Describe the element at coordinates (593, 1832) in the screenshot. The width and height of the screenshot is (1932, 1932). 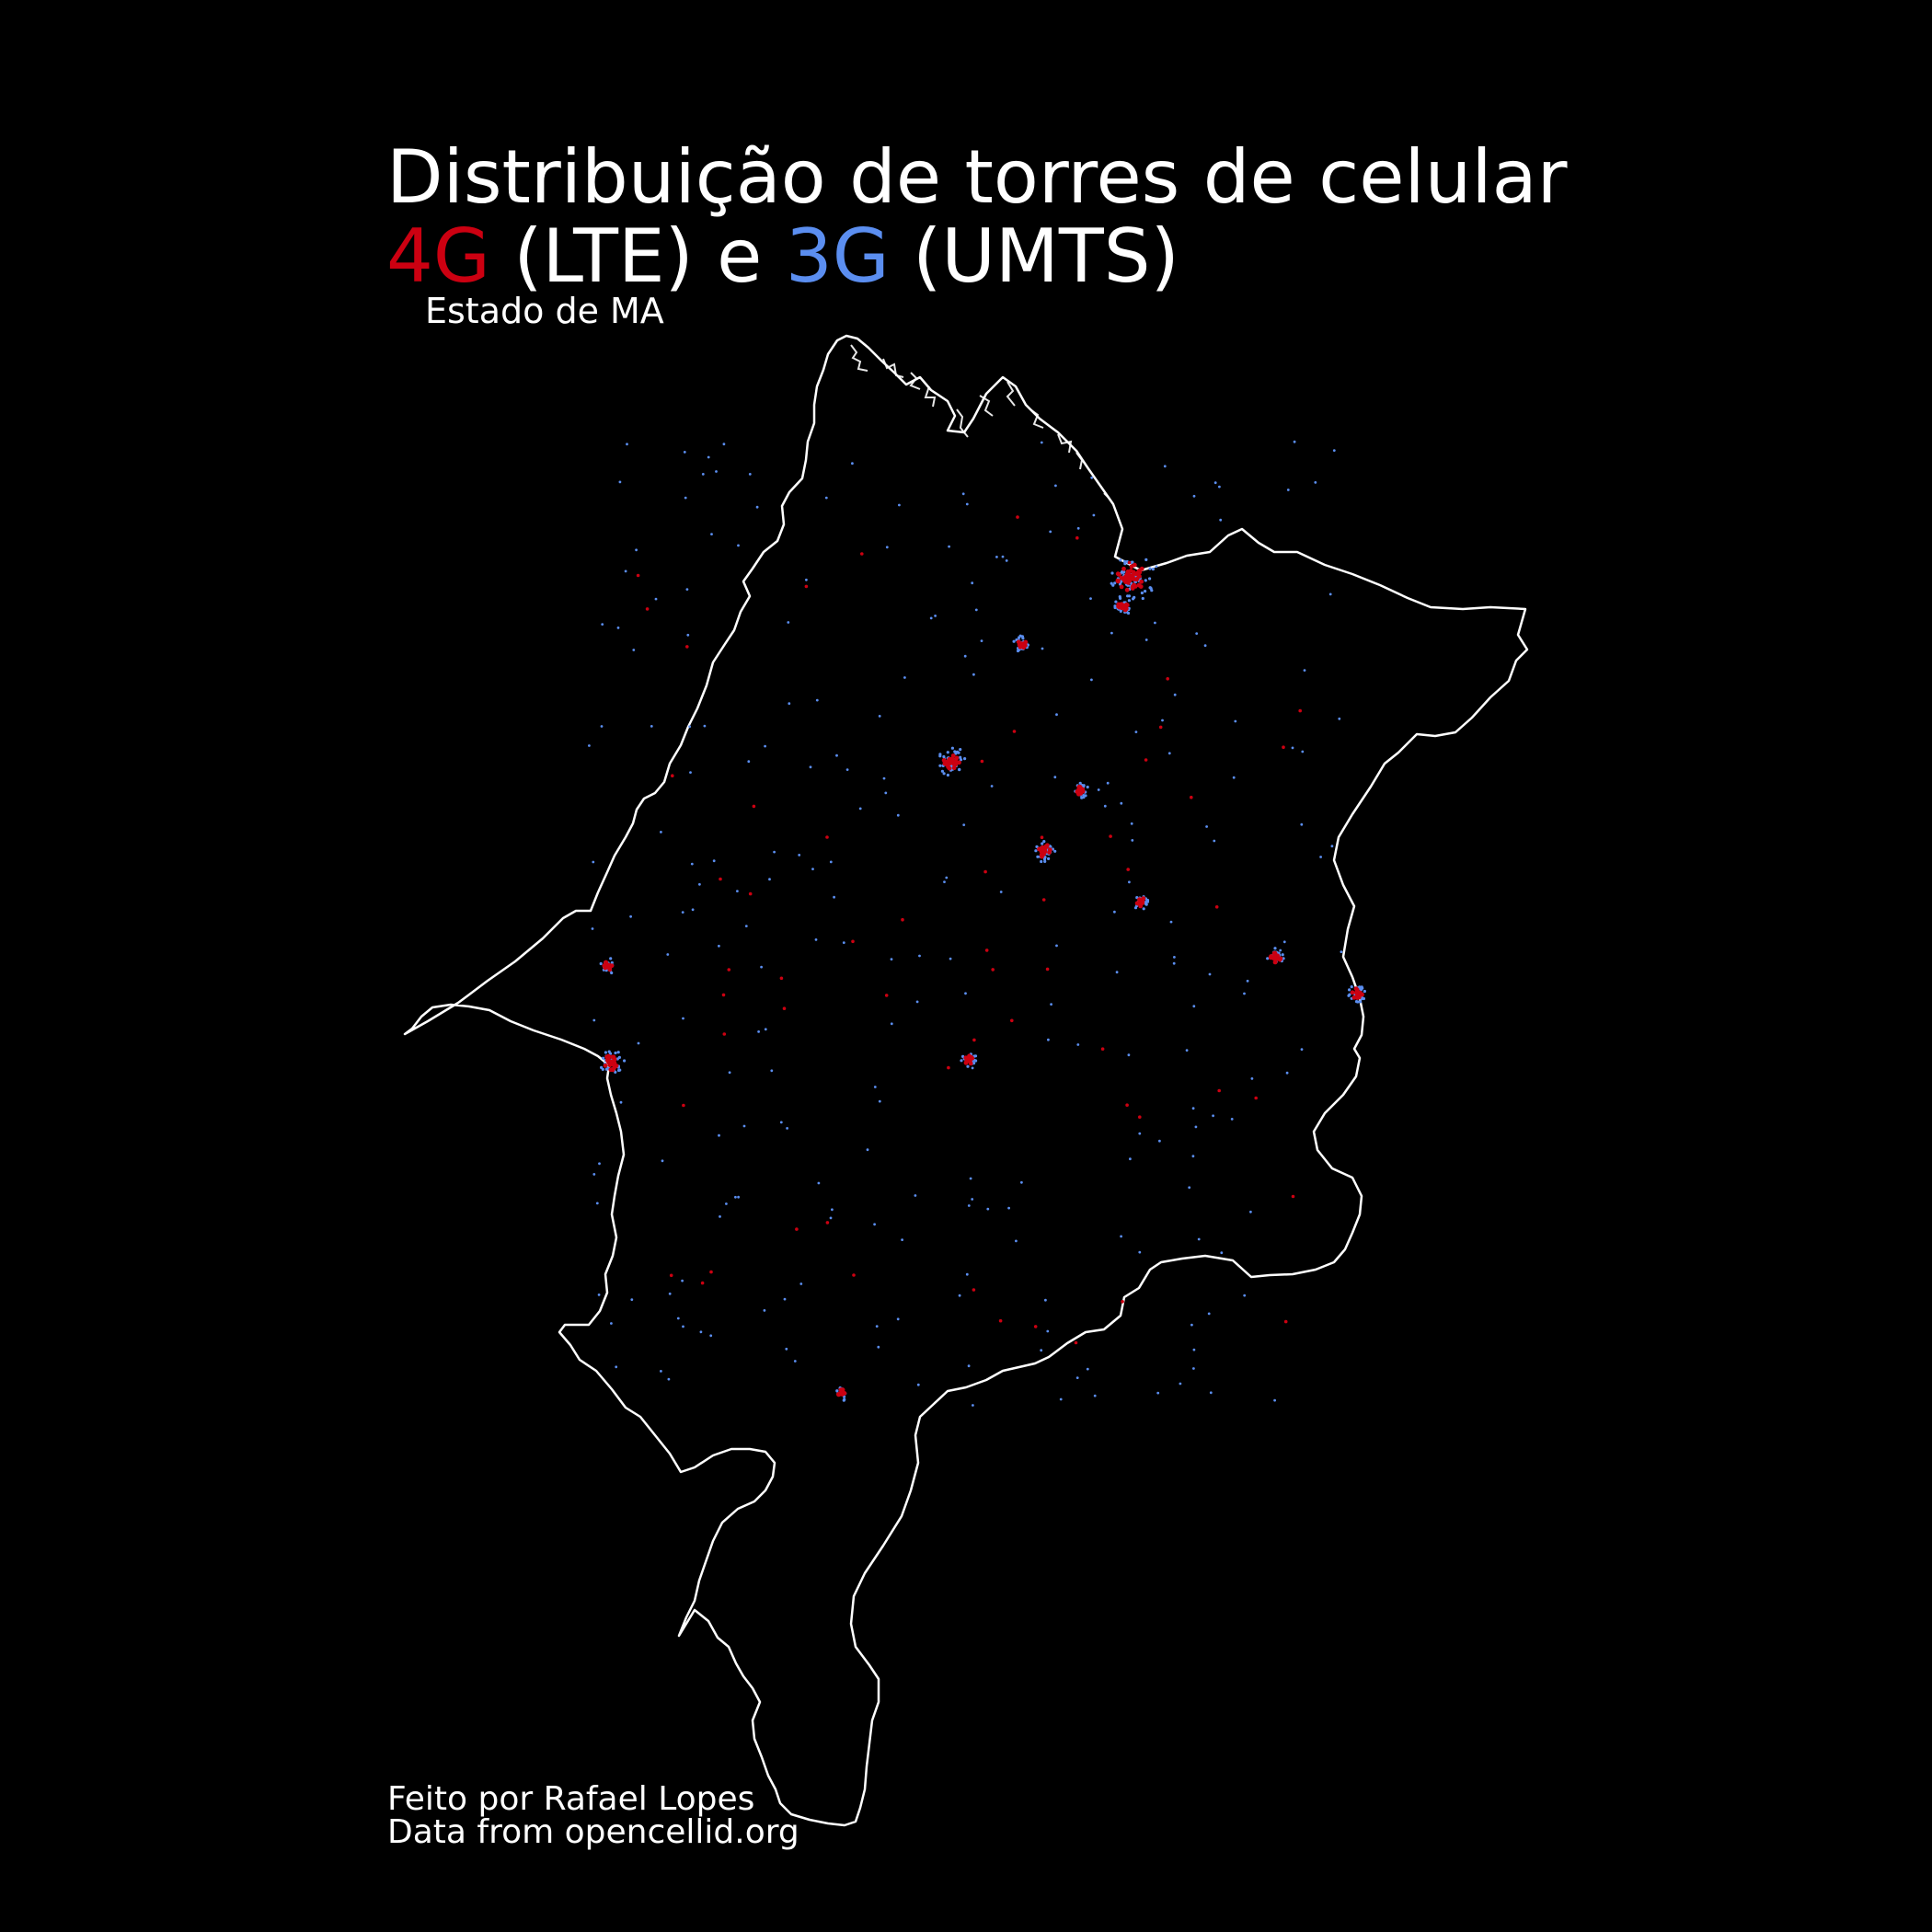
I see `data-source-credit: Data from opencellid.org` at that location.